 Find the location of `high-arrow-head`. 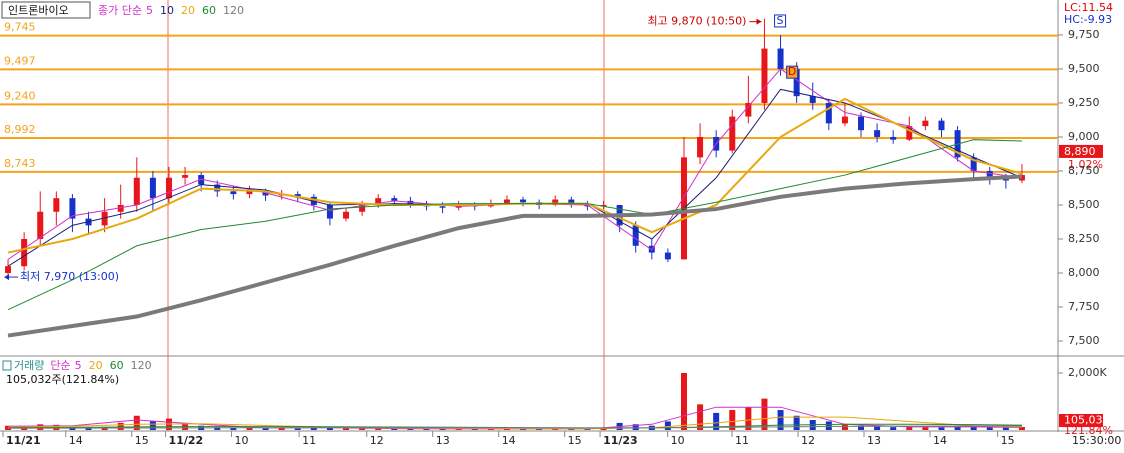

high-arrow-head is located at coordinates (759, 21).